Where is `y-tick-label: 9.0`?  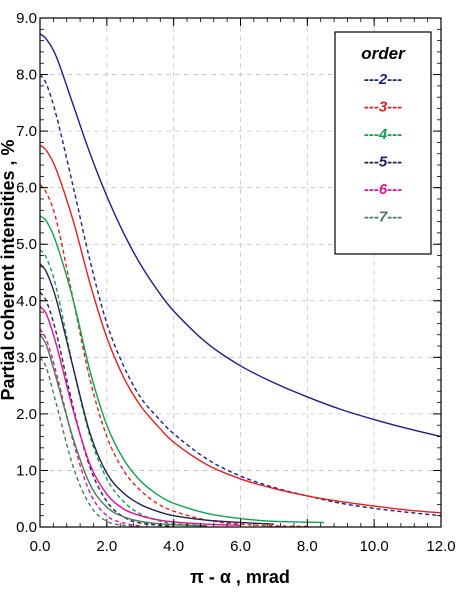 y-tick-label: 9.0 is located at coordinates (26, 18).